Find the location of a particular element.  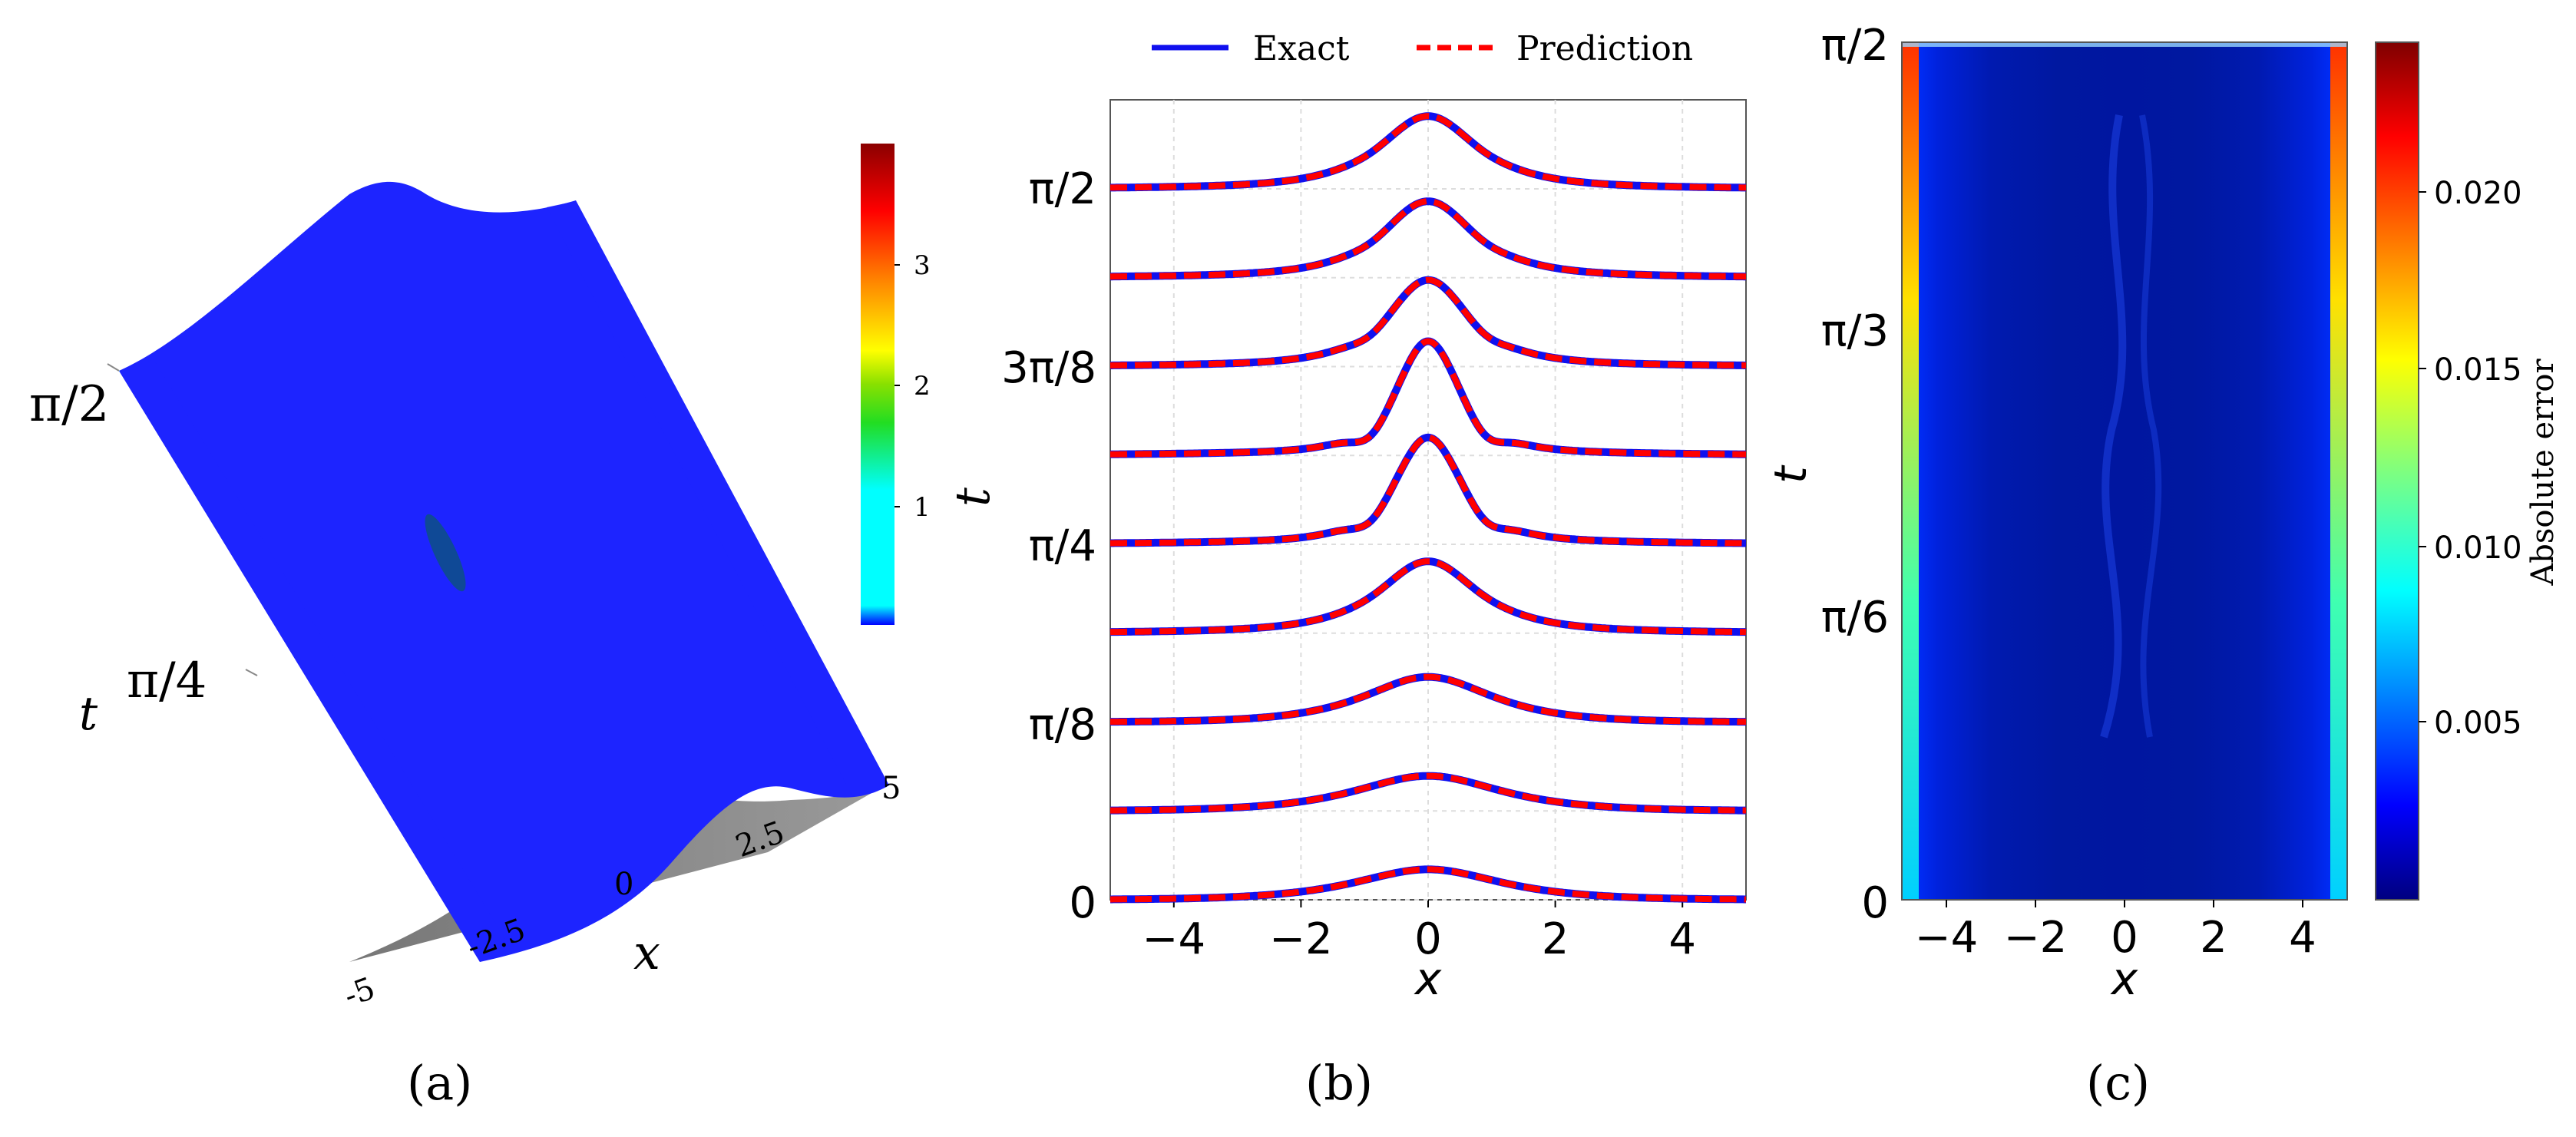

heatmap is located at coordinates (2124, 471).